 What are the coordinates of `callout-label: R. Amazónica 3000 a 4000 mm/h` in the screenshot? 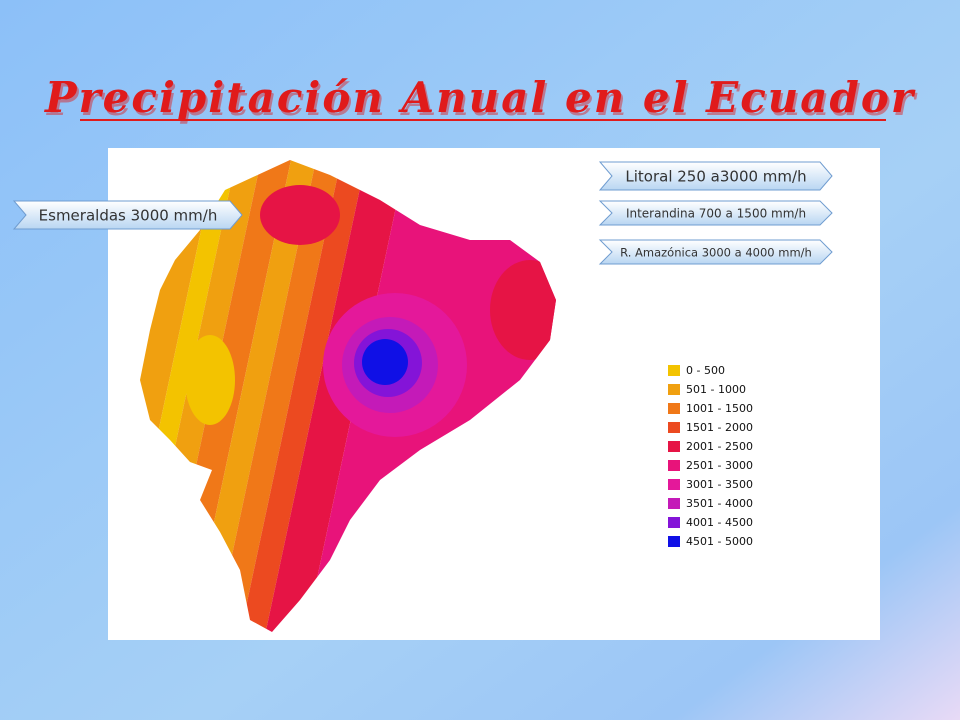 It's located at (716, 253).